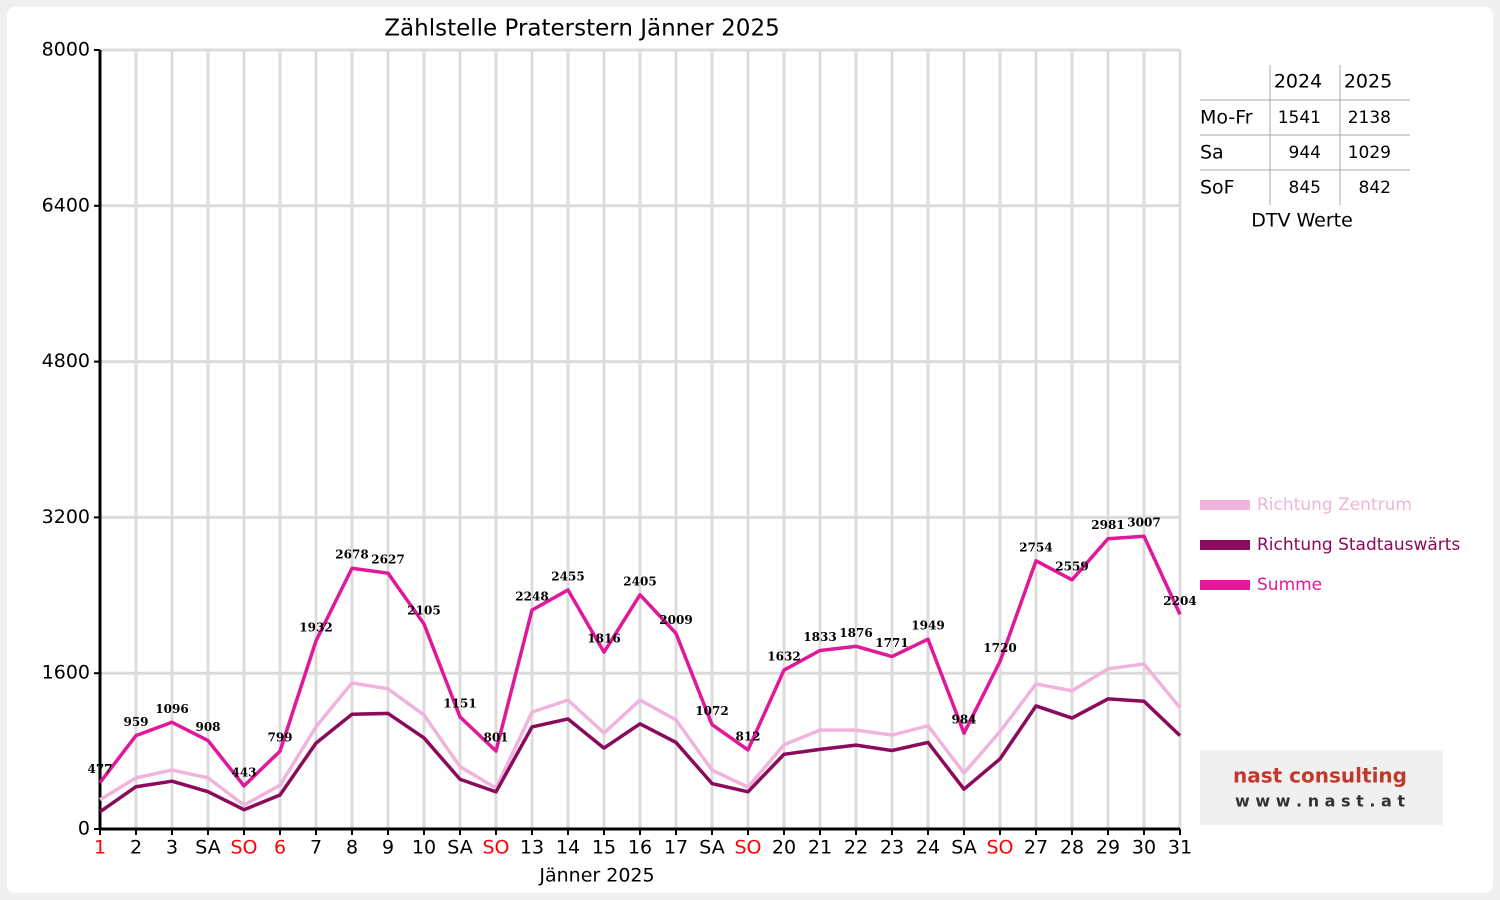  I want to click on x-tick-label: 29, so click(1108, 848).